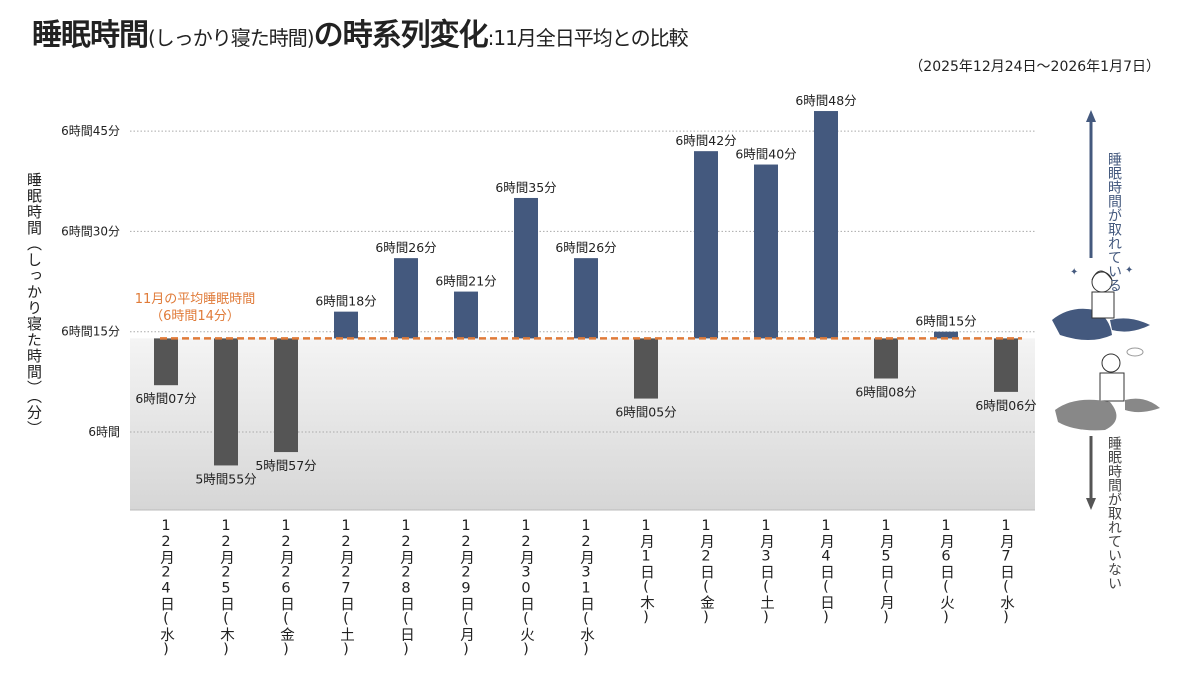  Describe the element at coordinates (645, 412) in the screenshot. I see `data-label: 6時間05分` at that location.